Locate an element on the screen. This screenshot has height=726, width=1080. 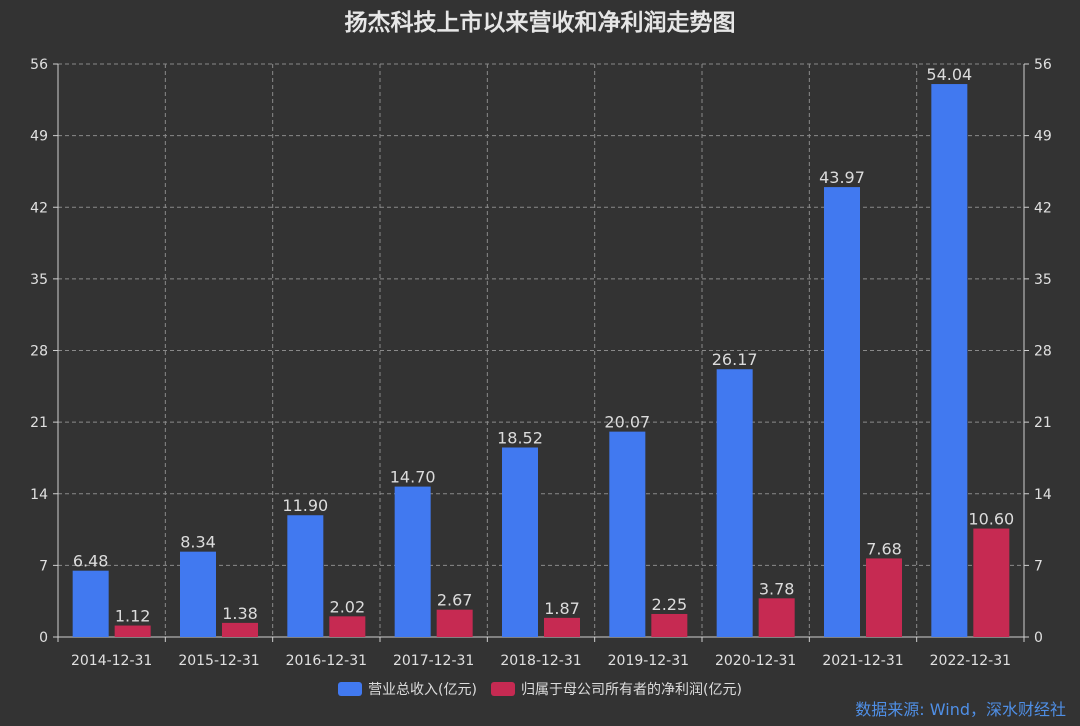
legend-label-revenue: 营业总收入(亿元) is located at coordinates (422, 690).